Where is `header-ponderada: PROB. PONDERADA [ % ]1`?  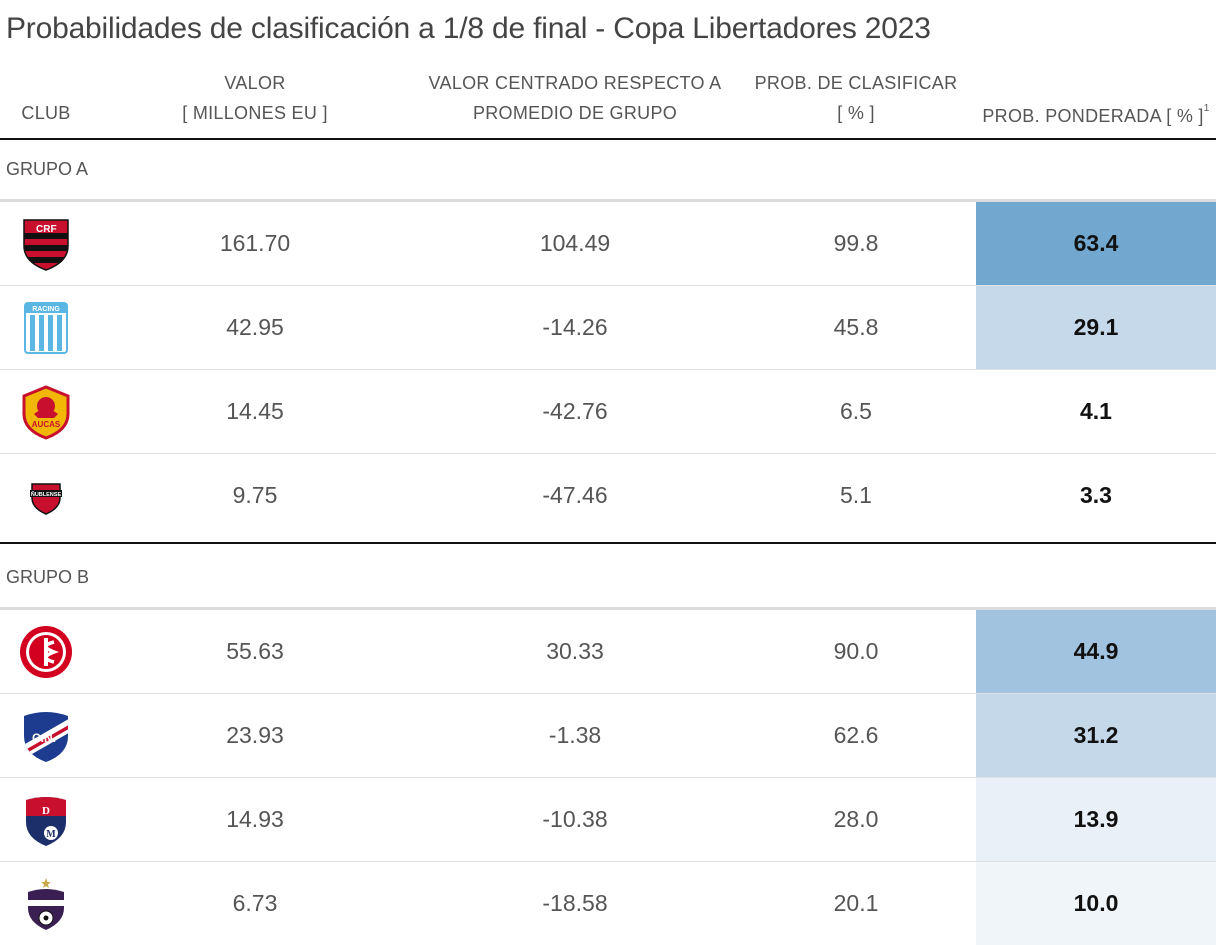 header-ponderada: PROB. PONDERADA [ % ]1 is located at coordinates (1096, 114).